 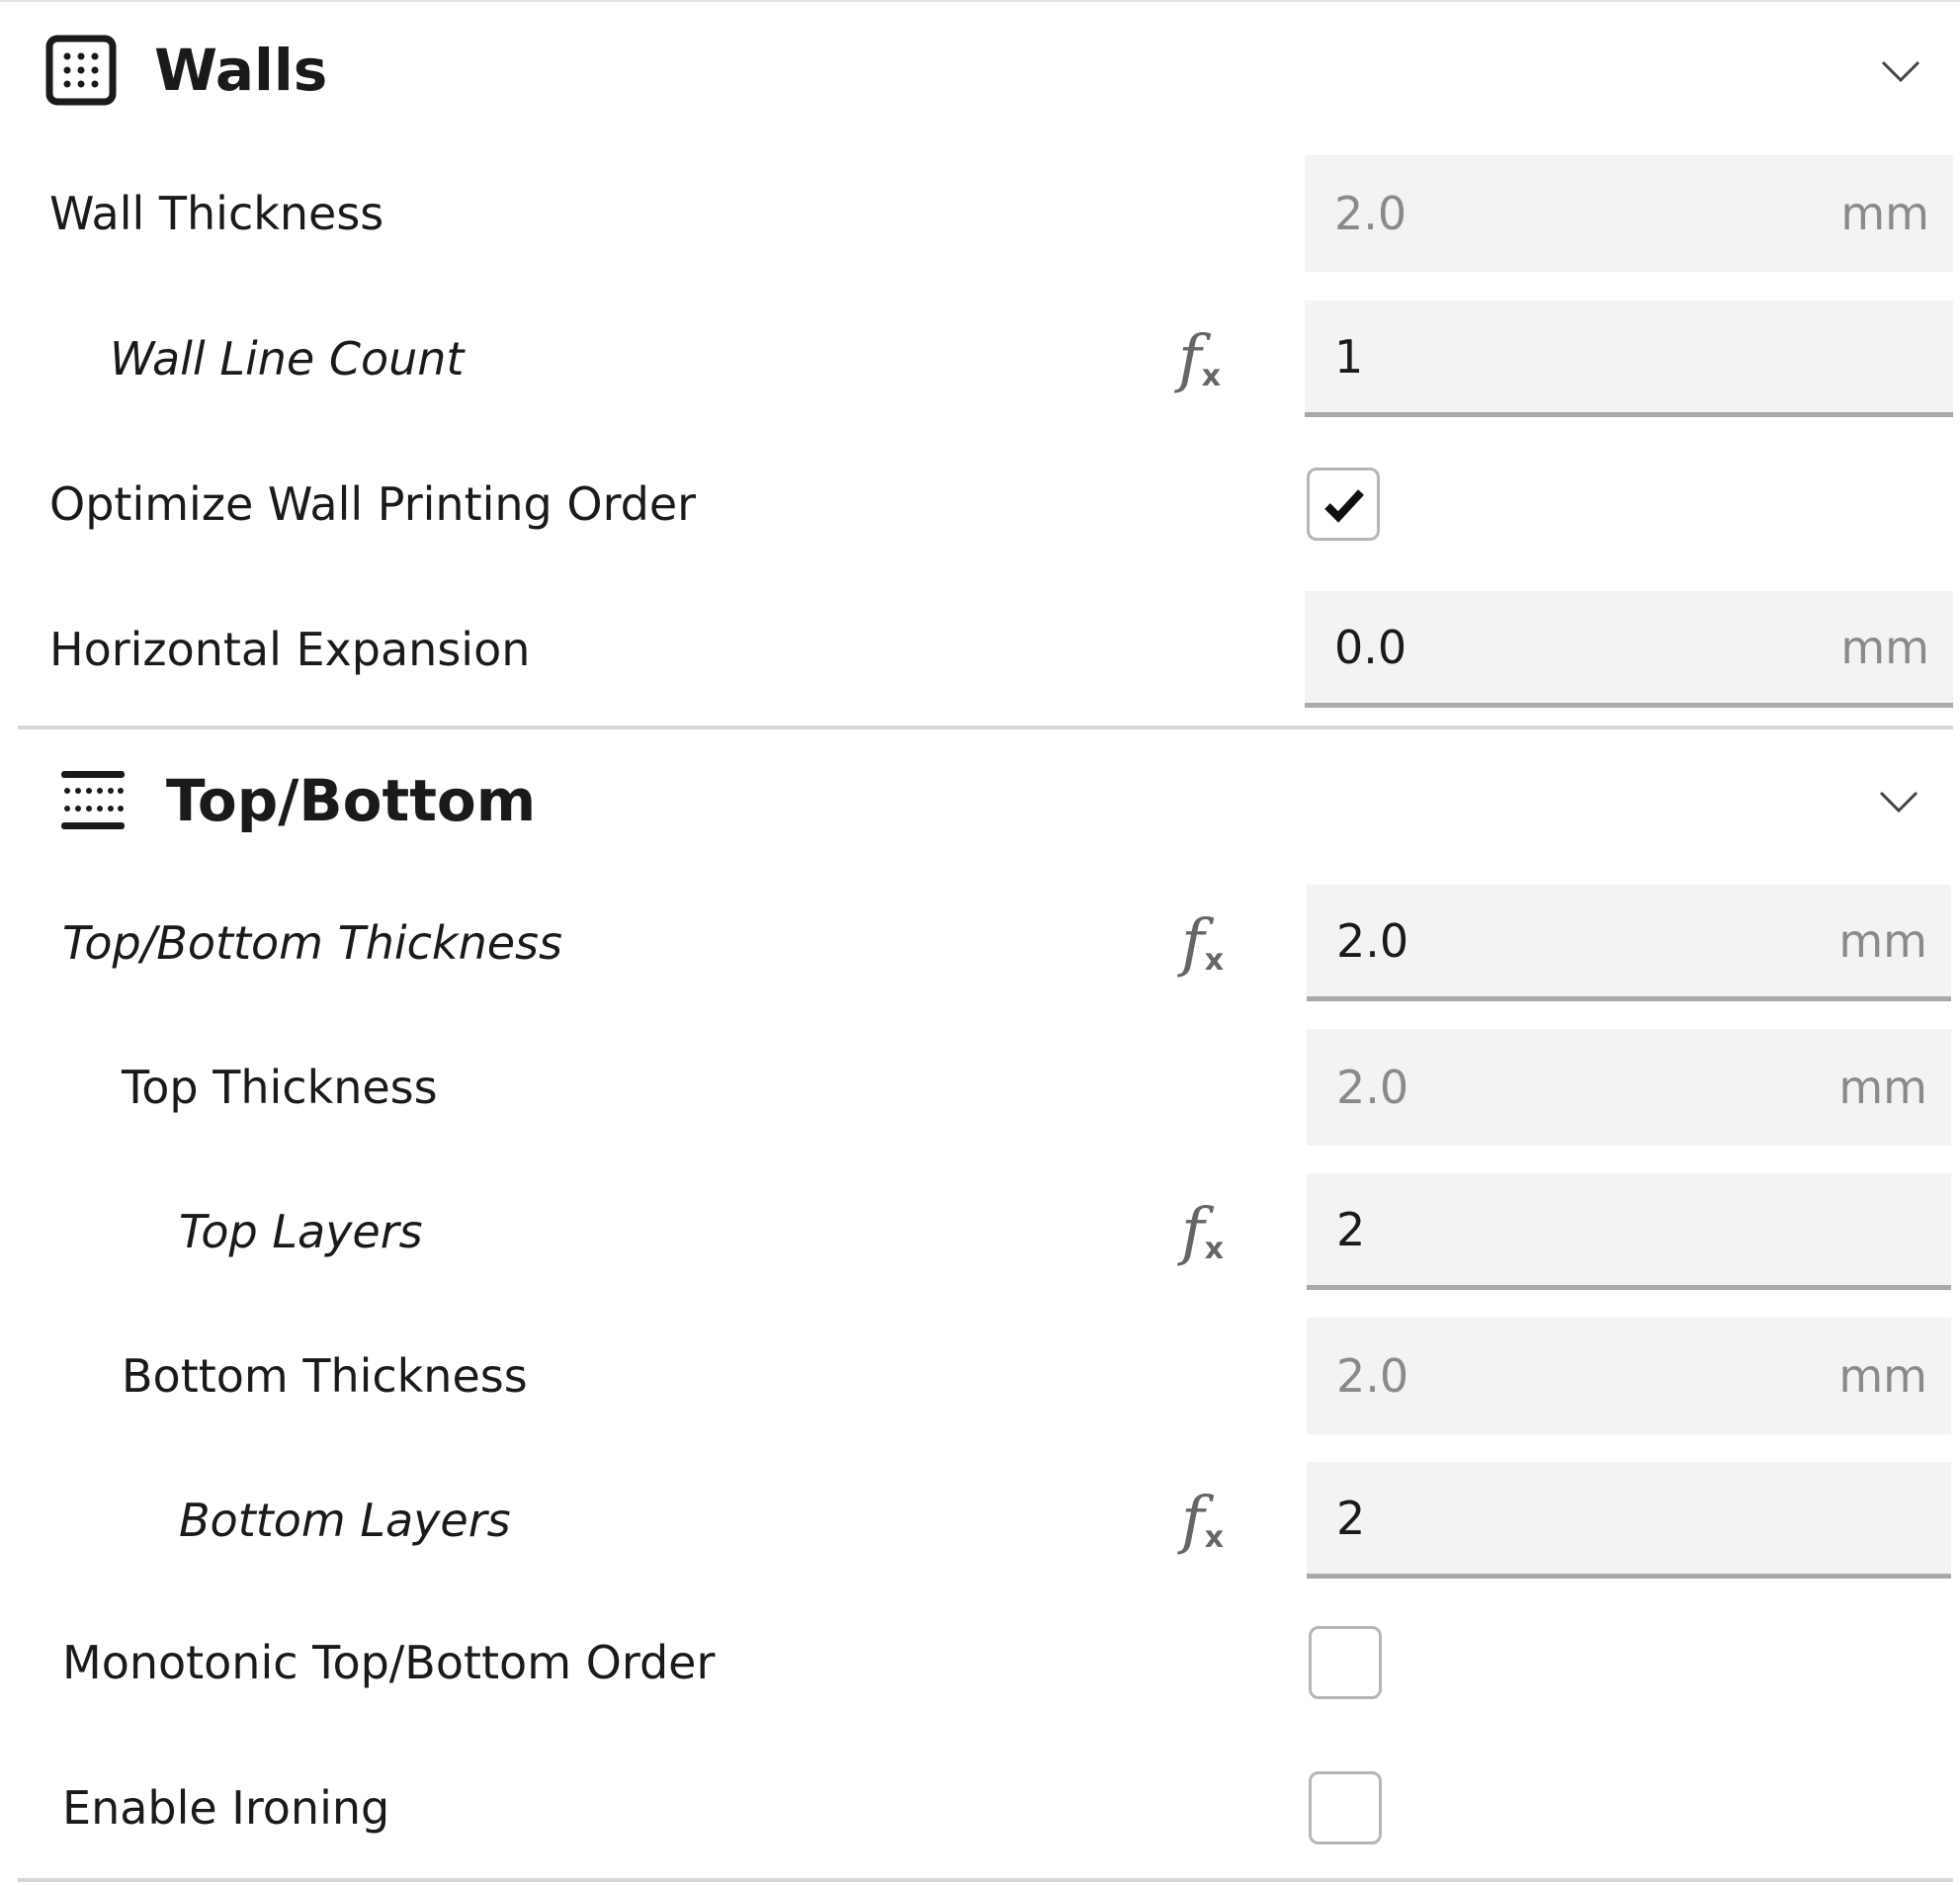 I want to click on setting-row-horizontal-expansion: Horizontal Expansion 0.0 mm, so click(x=980, y=649).